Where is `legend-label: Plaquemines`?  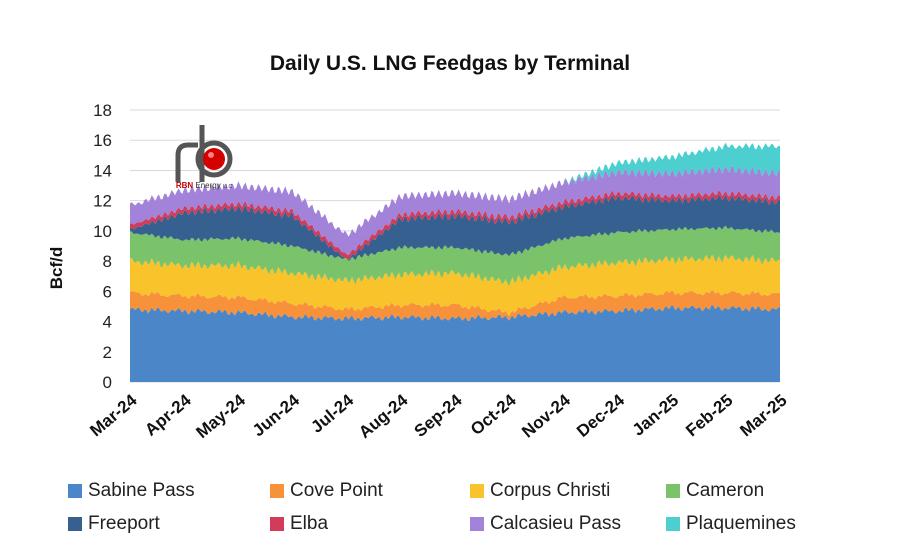
legend-label: Plaquemines is located at coordinates (741, 523).